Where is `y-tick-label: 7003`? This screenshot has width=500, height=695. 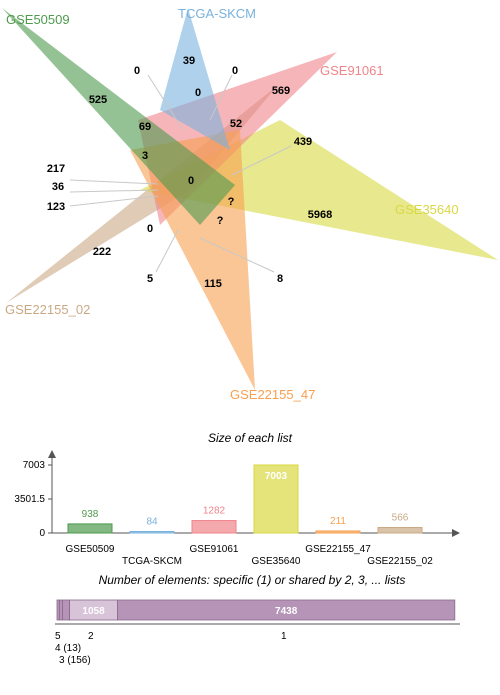 y-tick-label: 7003 is located at coordinates (34, 465).